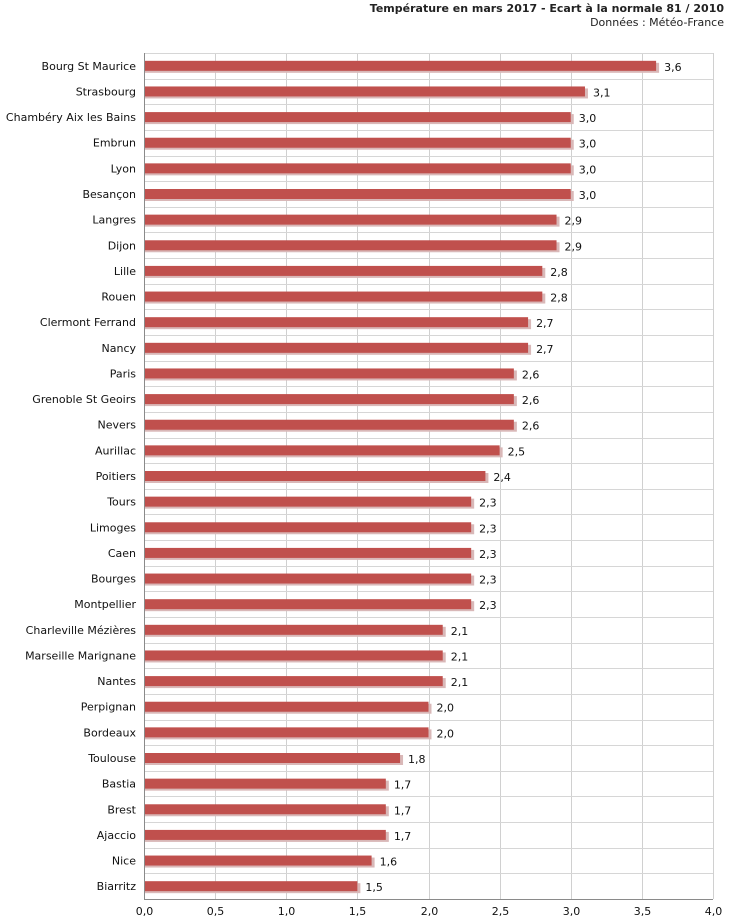 This screenshot has width=730, height=921. What do you see at coordinates (105, 604) in the screenshot?
I see `category-label: Montpellier` at bounding box center [105, 604].